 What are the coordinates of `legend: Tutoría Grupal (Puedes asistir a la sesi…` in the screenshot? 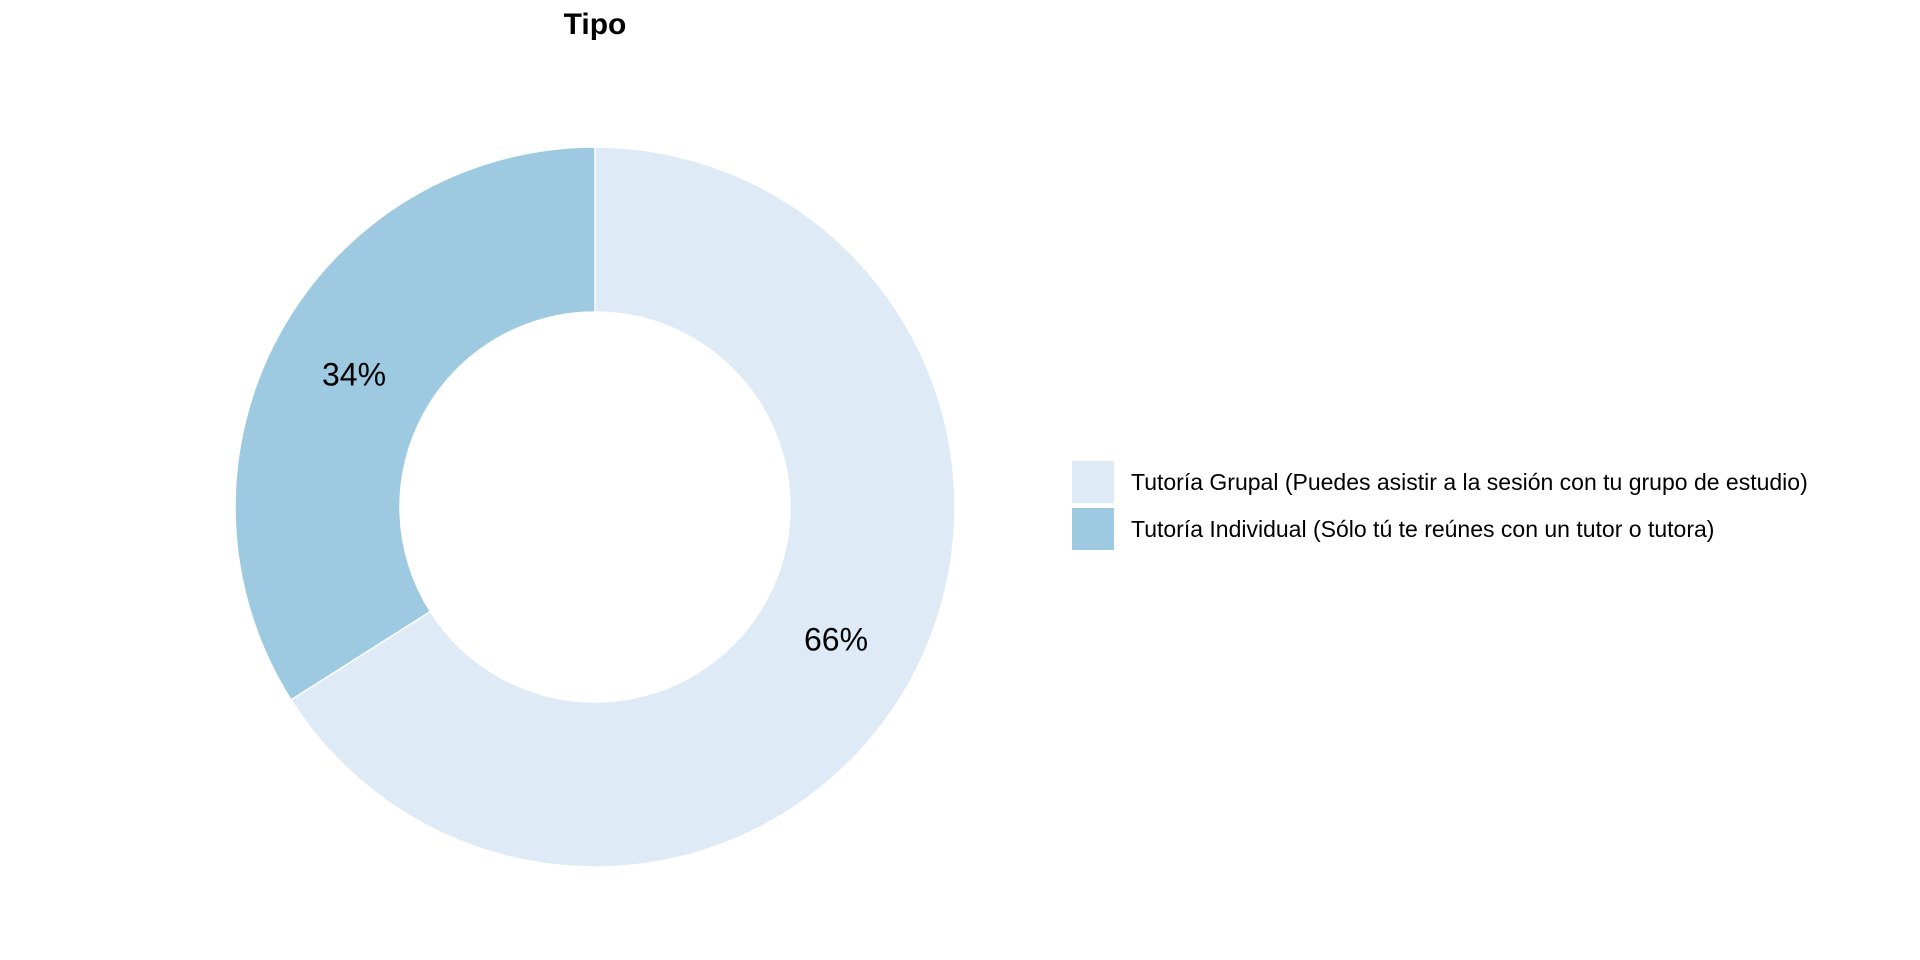 It's located at (1440, 508).